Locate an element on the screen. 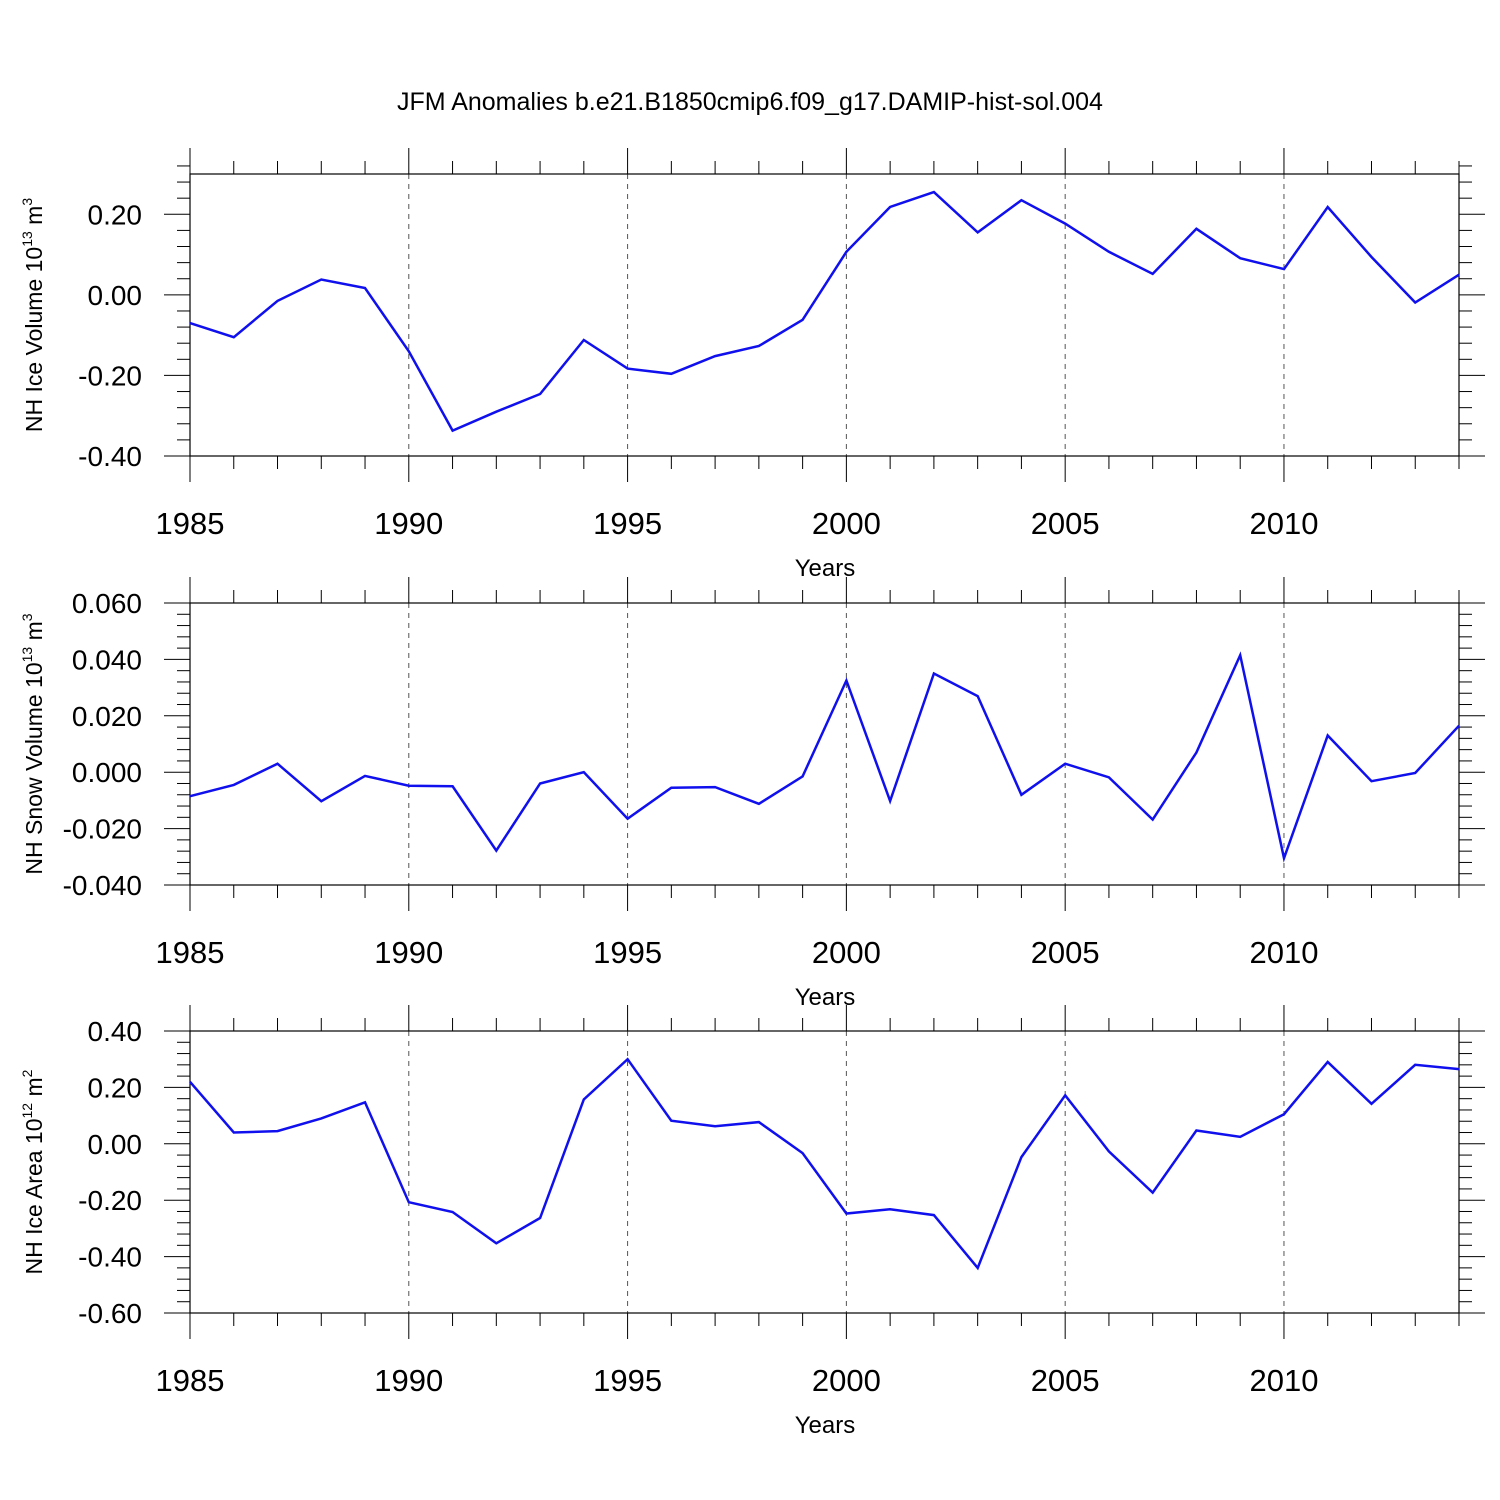 The width and height of the screenshot is (1500, 1500). y-tick-label: -0.020 is located at coordinates (102, 829).